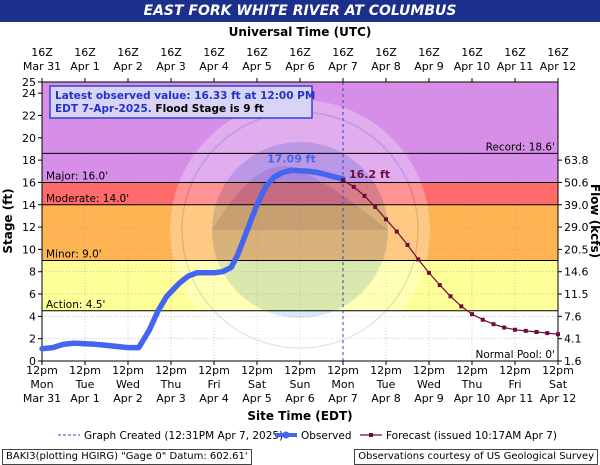 The image size is (600, 465). Describe the element at coordinates (128, 66) in the screenshot. I see `top-tick-date: Apr 2` at that location.